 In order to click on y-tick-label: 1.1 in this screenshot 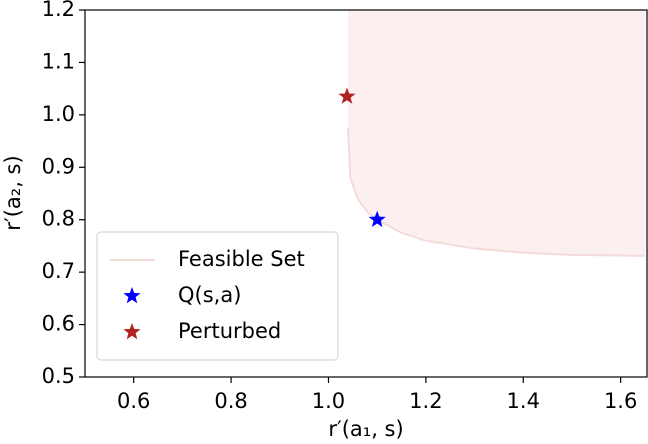, I will do `click(58, 61)`.